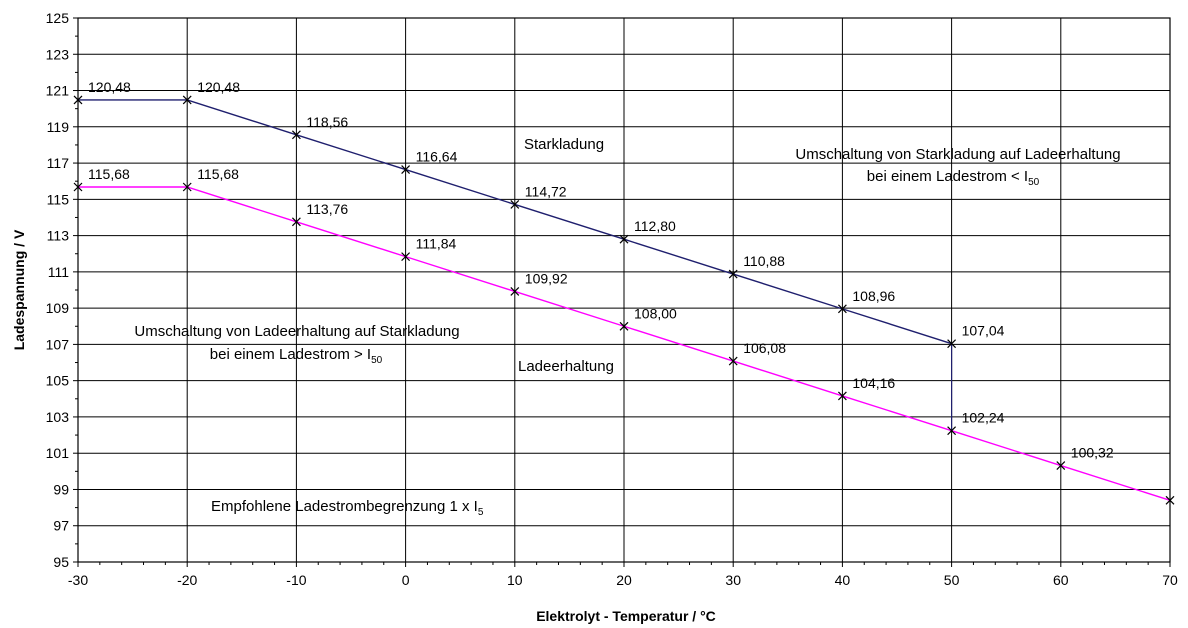  What do you see at coordinates (327, 209) in the screenshot?
I see `data-label: 113,76` at bounding box center [327, 209].